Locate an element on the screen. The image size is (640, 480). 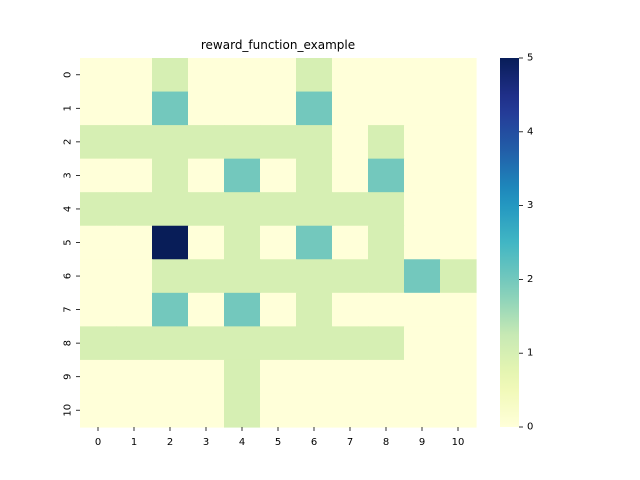
heatmap-cell-r10-c5 is located at coordinates (278, 410).